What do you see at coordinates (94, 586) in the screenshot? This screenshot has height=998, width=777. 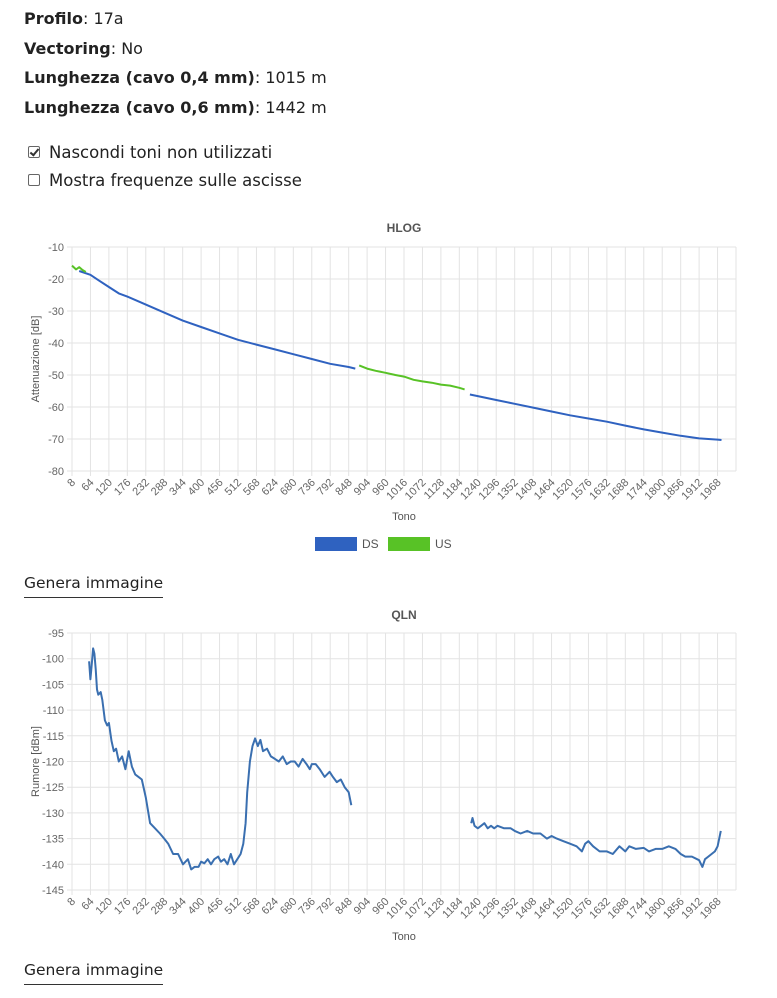 I see `generate-image-link-hlog: Genera immagine` at bounding box center [94, 586].